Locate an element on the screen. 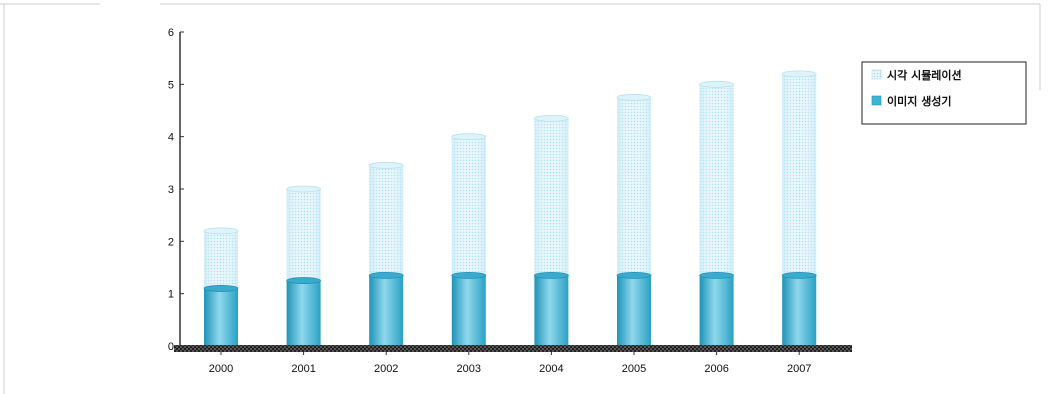 This screenshot has height=394, width=1052. y-tick-label: 4 is located at coordinates (171, 138).